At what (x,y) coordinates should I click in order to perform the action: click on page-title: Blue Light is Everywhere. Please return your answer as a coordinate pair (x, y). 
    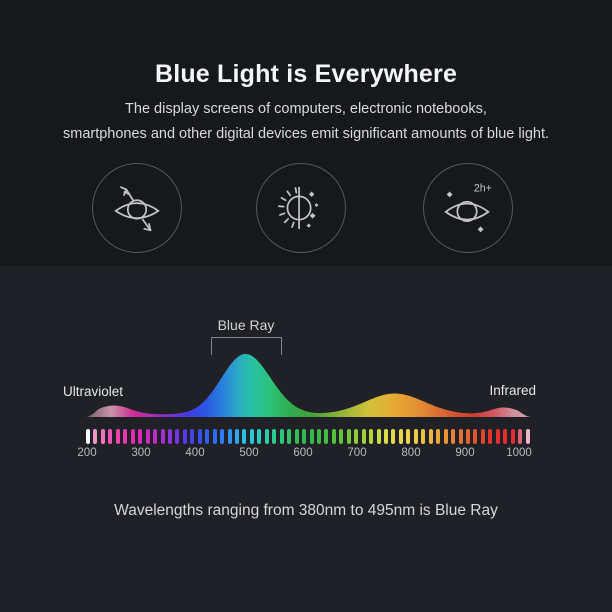
    Looking at the image, I should click on (306, 74).